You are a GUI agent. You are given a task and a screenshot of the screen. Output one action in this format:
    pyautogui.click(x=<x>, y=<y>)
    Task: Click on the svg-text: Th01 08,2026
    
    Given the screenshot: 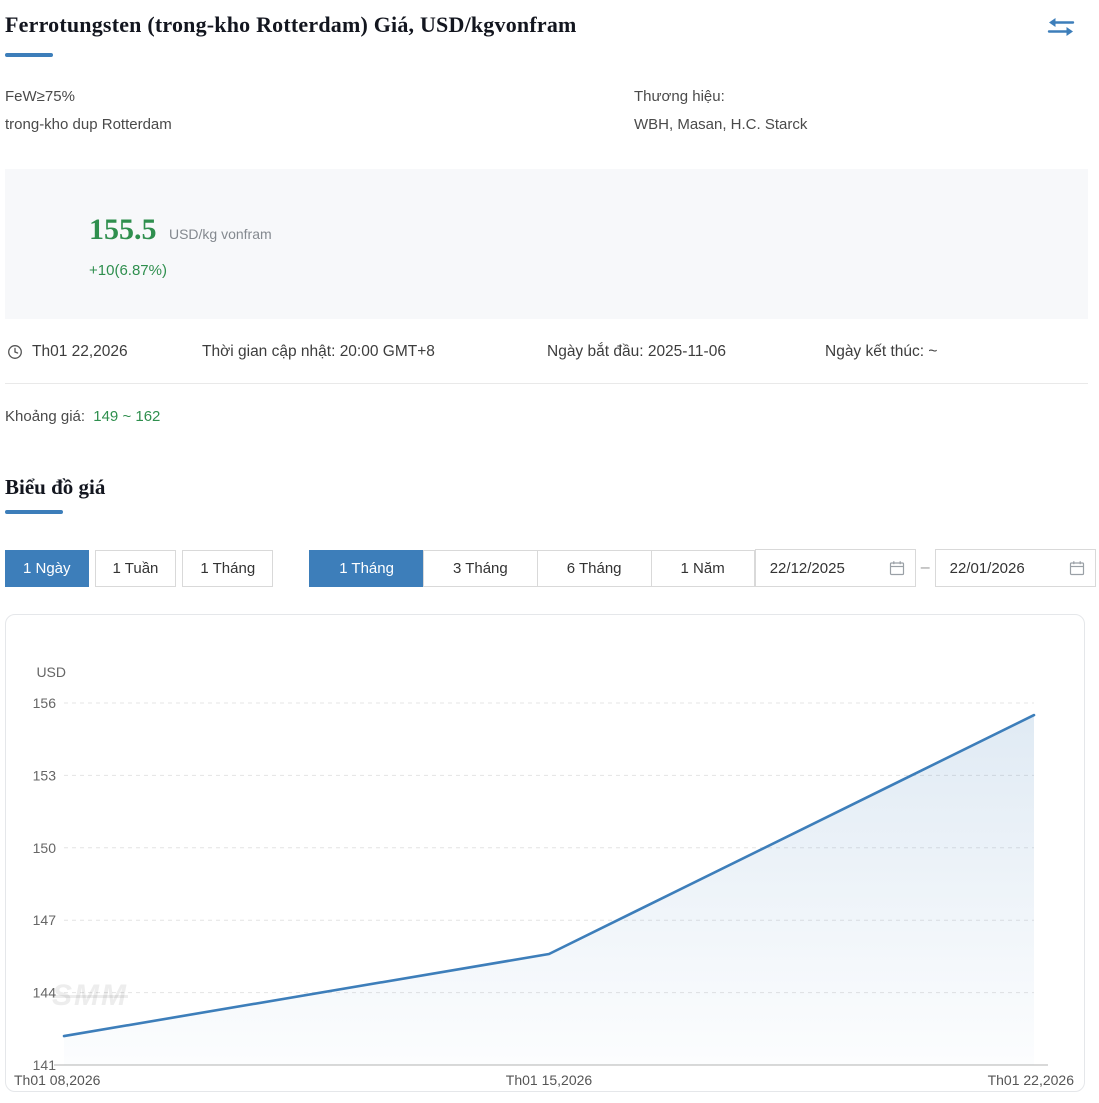 What is the action you would take?
    pyautogui.click(x=57, y=1080)
    